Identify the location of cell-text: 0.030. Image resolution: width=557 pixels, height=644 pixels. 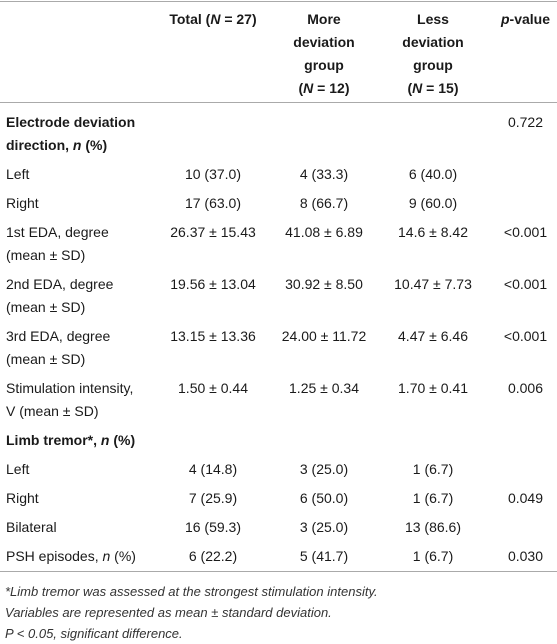
(525, 556).